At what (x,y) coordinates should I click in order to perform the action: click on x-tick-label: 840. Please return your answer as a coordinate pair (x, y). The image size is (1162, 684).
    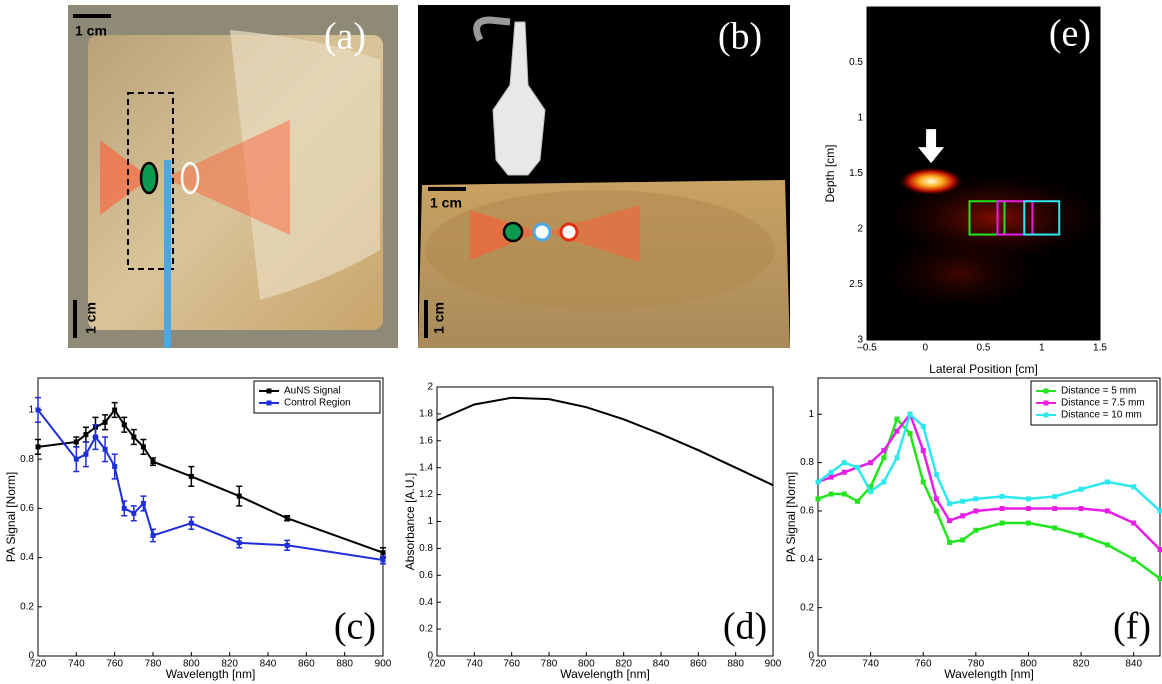
    Looking at the image, I should click on (268, 664).